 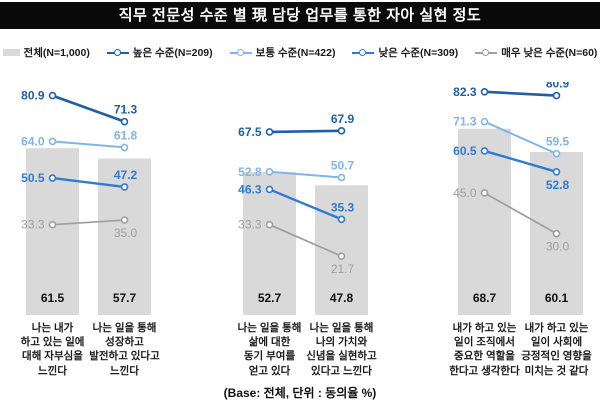 I want to click on data-label: 50.7, so click(x=343, y=166).